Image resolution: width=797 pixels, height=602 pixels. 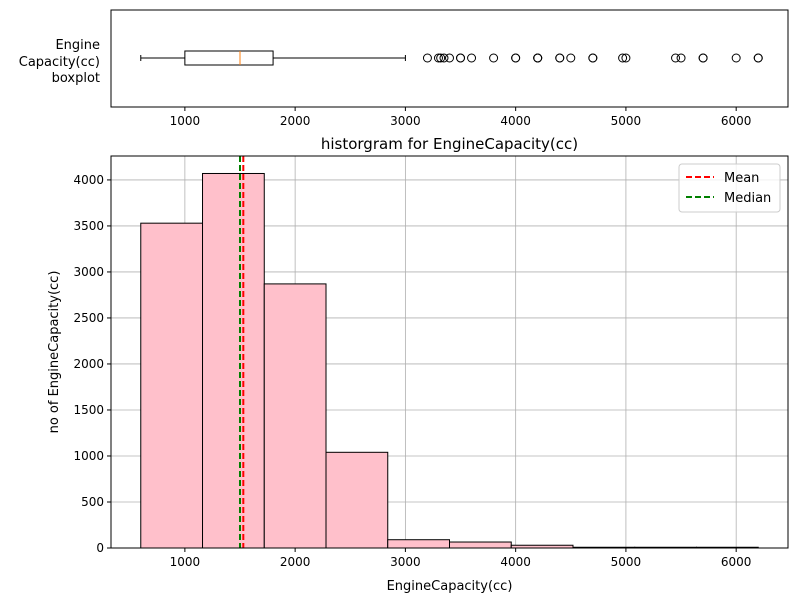 I want to click on boxplot-x-tick-label: 5000, so click(x=626, y=121).